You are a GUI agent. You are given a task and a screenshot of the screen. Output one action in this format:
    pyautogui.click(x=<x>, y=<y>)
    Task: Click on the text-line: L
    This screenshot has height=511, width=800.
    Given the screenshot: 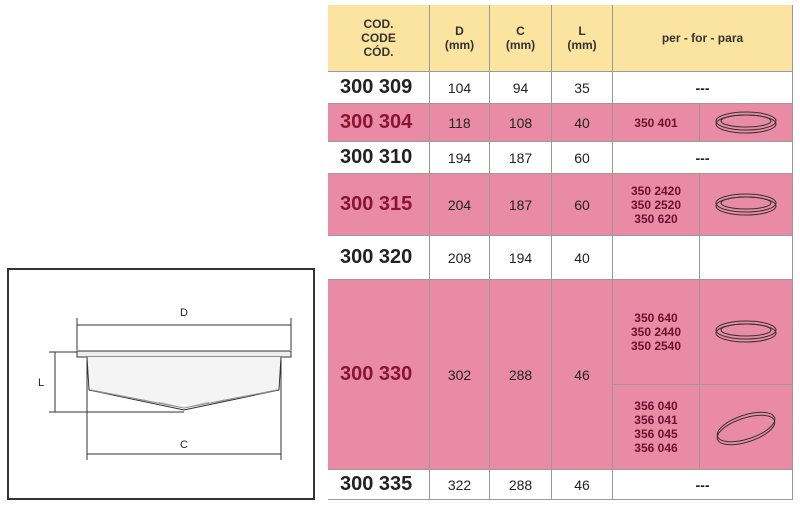 What is the action you would take?
    pyautogui.click(x=582, y=31)
    